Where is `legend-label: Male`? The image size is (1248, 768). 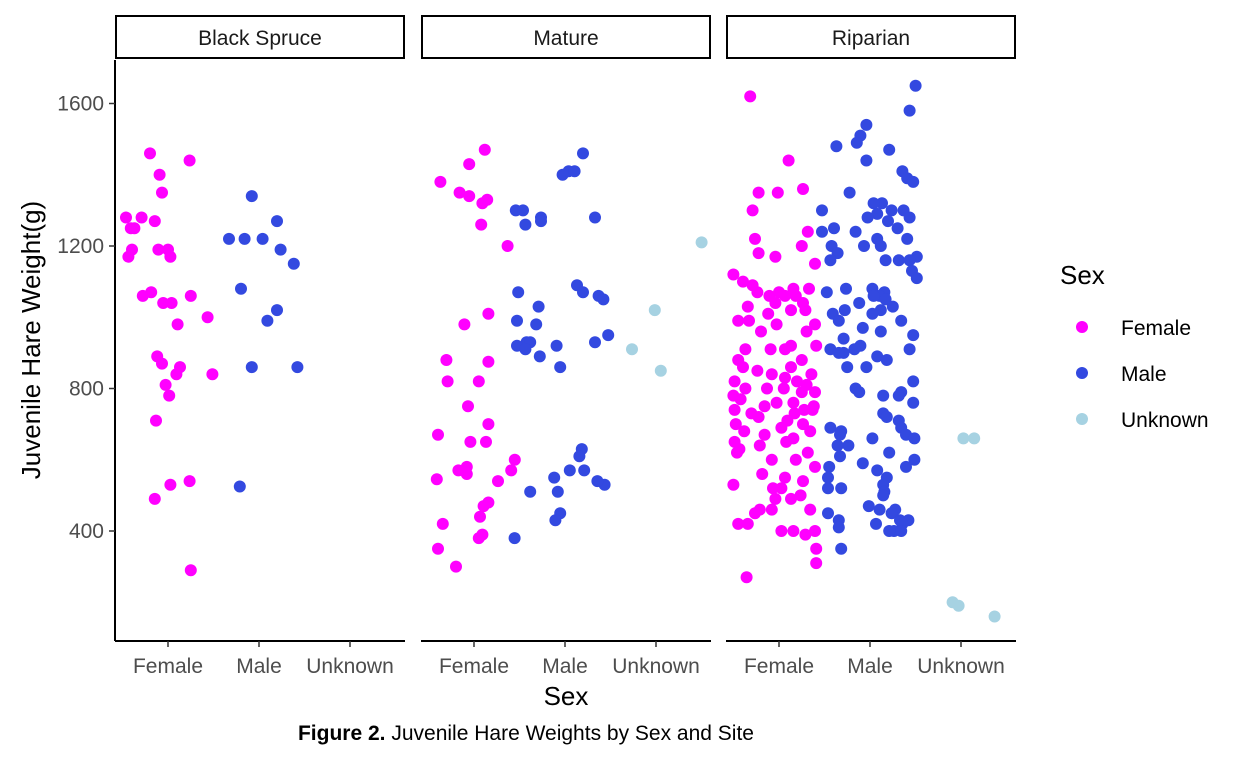
legend-label: Male is located at coordinates (1144, 374).